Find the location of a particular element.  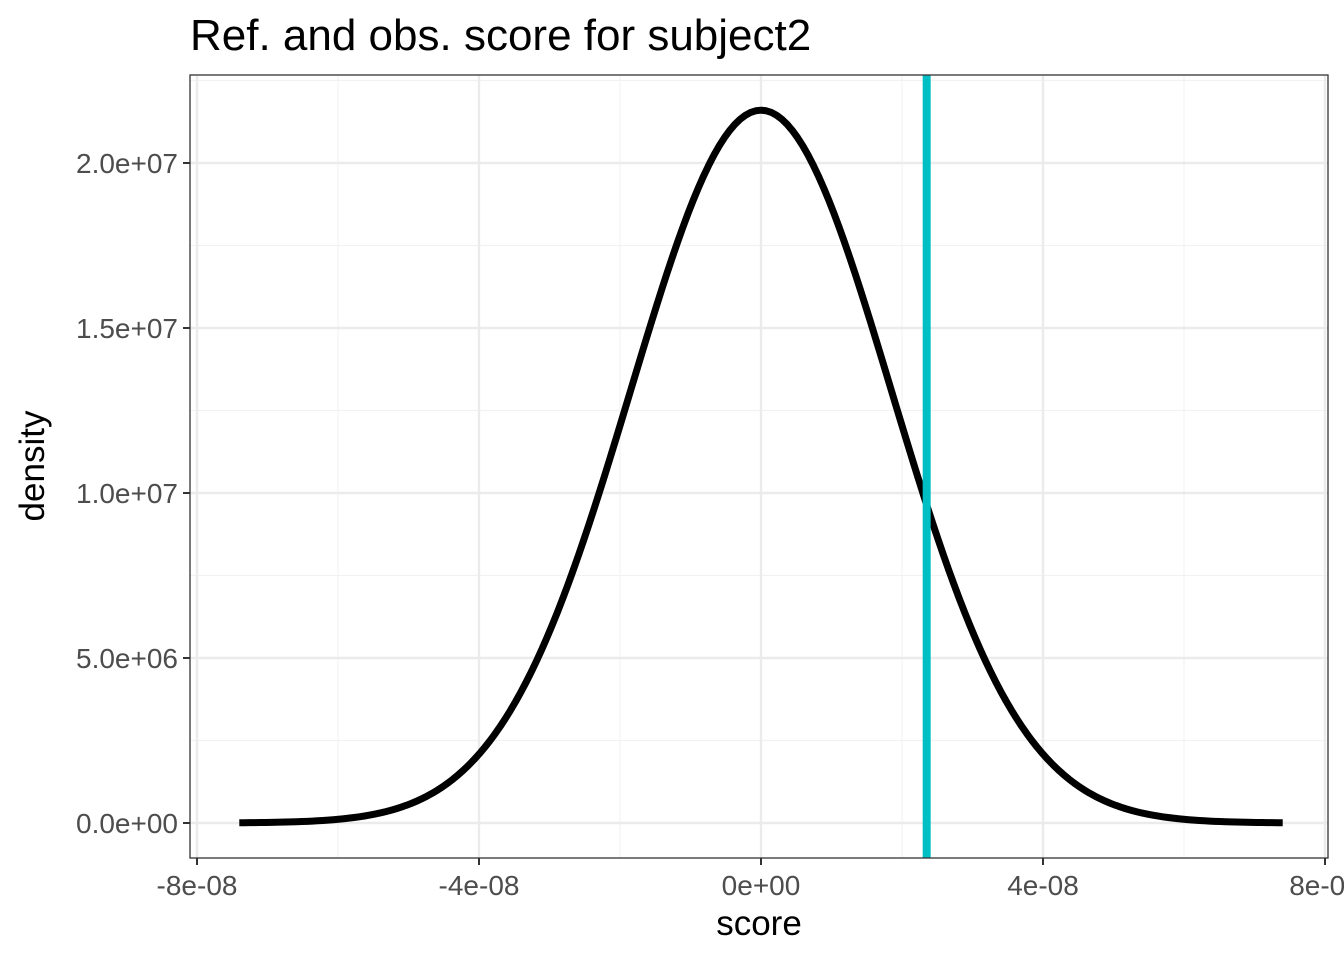

y-tick-label: 0.0e+00 is located at coordinates (127, 823).